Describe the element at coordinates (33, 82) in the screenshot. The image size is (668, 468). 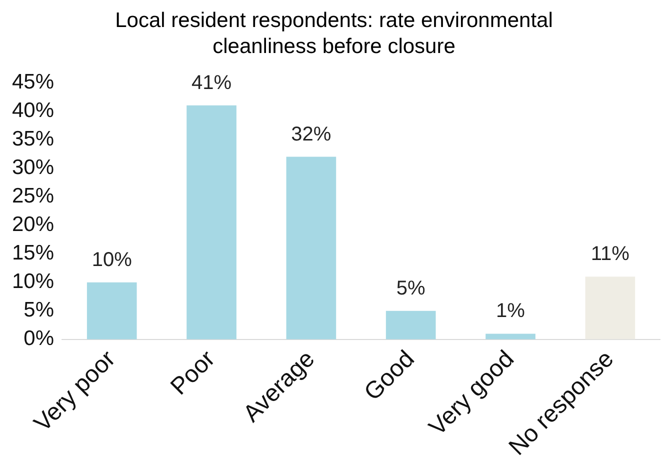
I see `y-tick-label: 45%` at that location.